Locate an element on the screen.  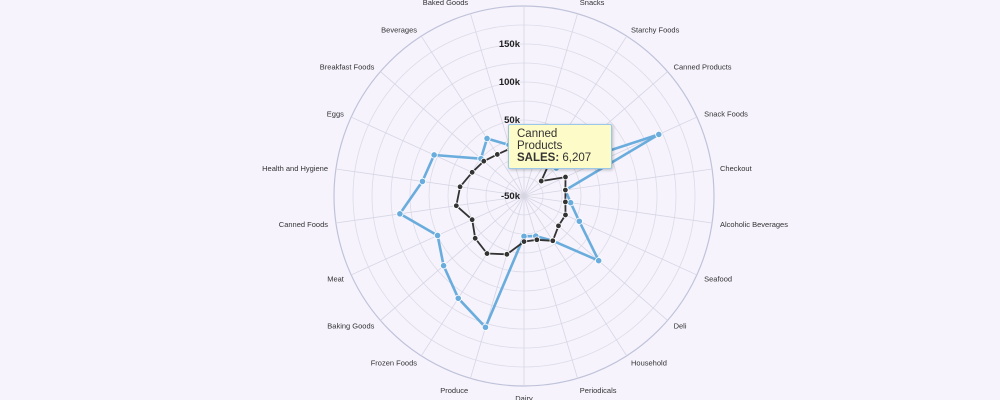
category-label: Alcoholic Beverages is located at coordinates (754, 224).